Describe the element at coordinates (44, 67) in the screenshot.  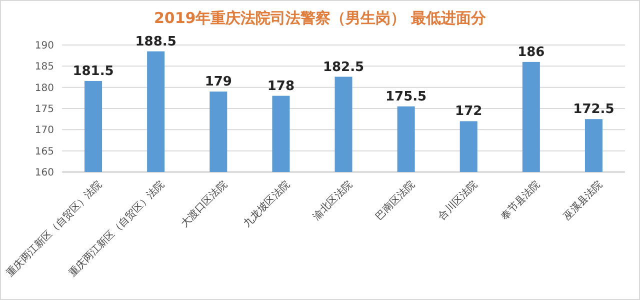
I see `y-tick-label: 185` at that location.